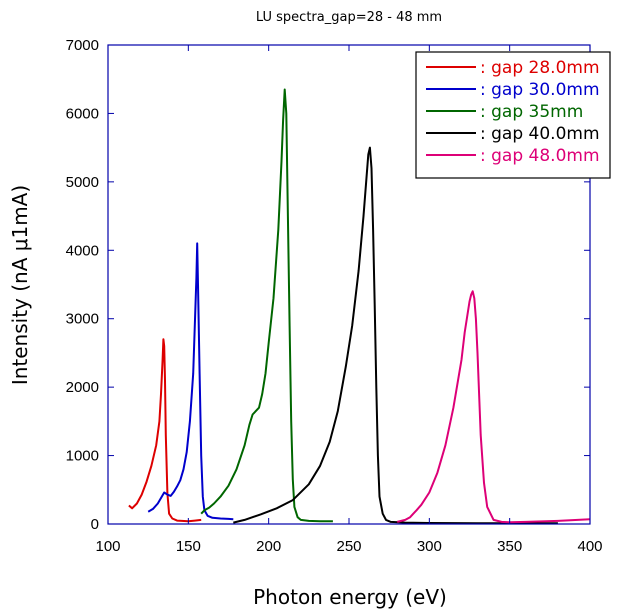  I want to click on y-tick-label: 4000, so click(82, 250).